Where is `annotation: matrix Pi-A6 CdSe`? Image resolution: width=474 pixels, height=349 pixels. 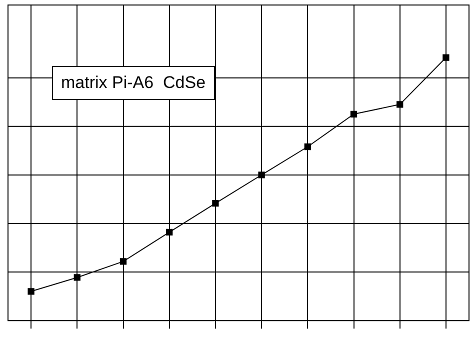
annotation: matrix Pi-A6 CdSe is located at coordinates (133, 83).